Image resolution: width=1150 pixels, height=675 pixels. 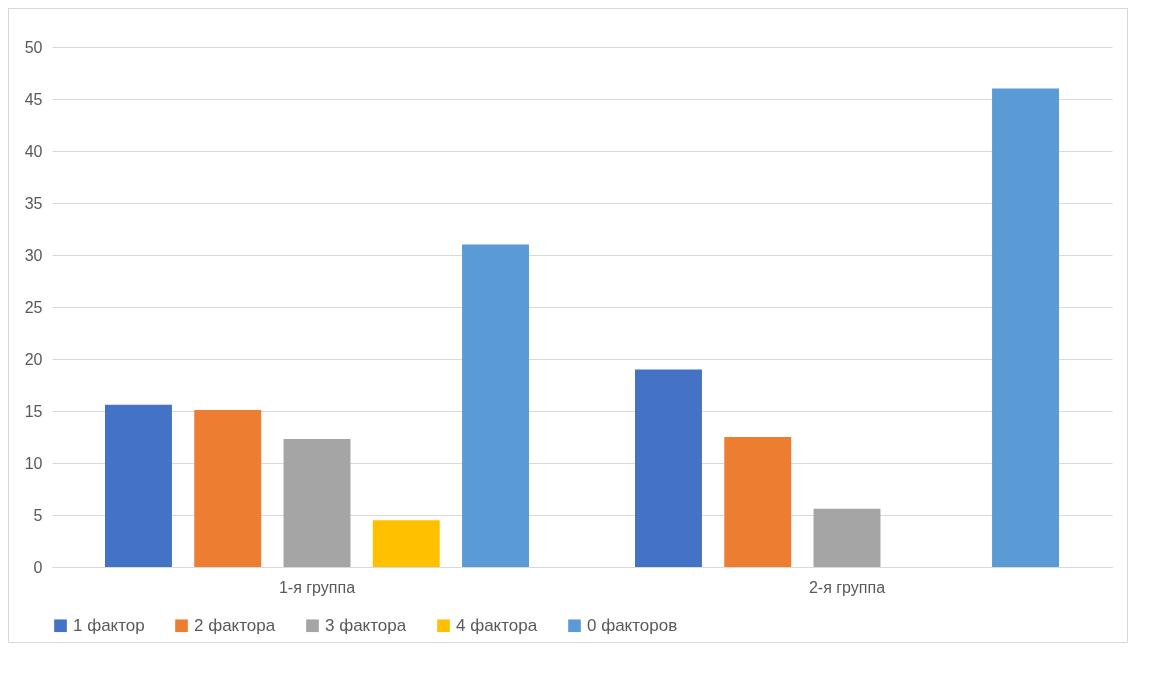 What do you see at coordinates (847, 587) in the screenshot?
I see `x-tick-label: 2-я группа` at bounding box center [847, 587].